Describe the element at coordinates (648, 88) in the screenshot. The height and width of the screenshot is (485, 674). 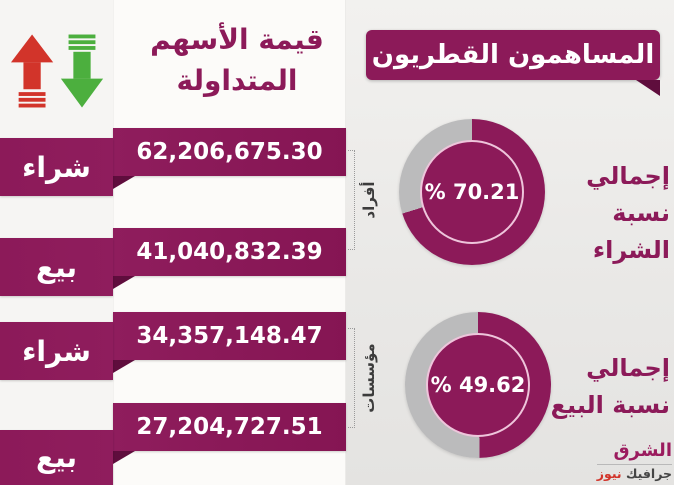
I see `title-bubble-tail` at that location.